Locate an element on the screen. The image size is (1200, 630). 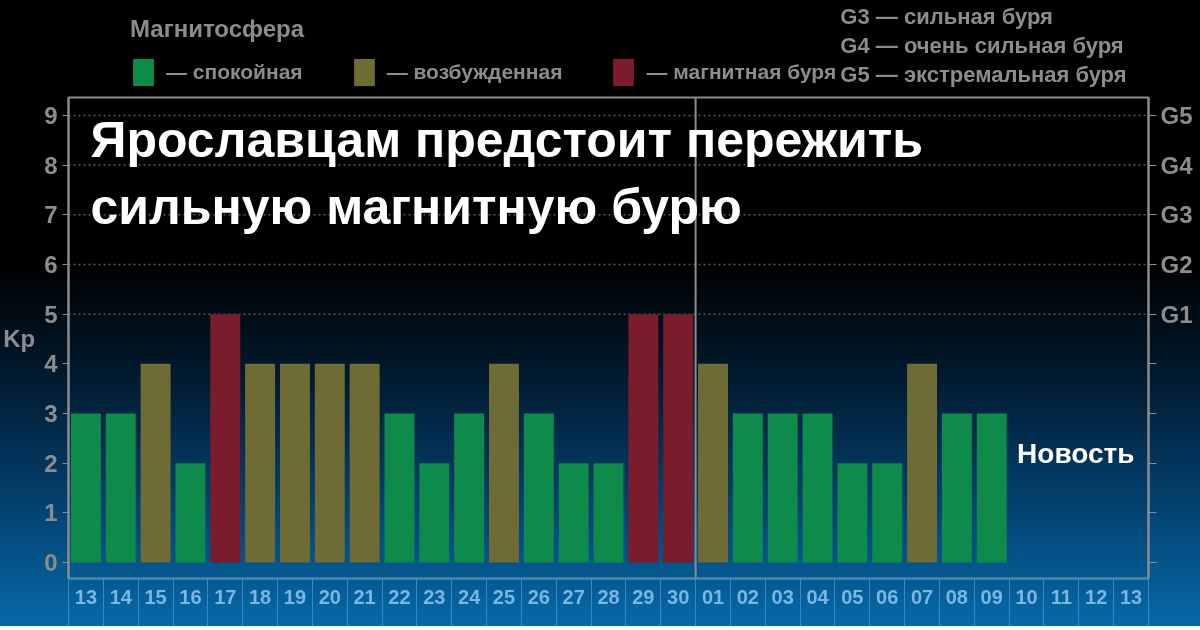
x-tick-label: 04 is located at coordinates (818, 596).